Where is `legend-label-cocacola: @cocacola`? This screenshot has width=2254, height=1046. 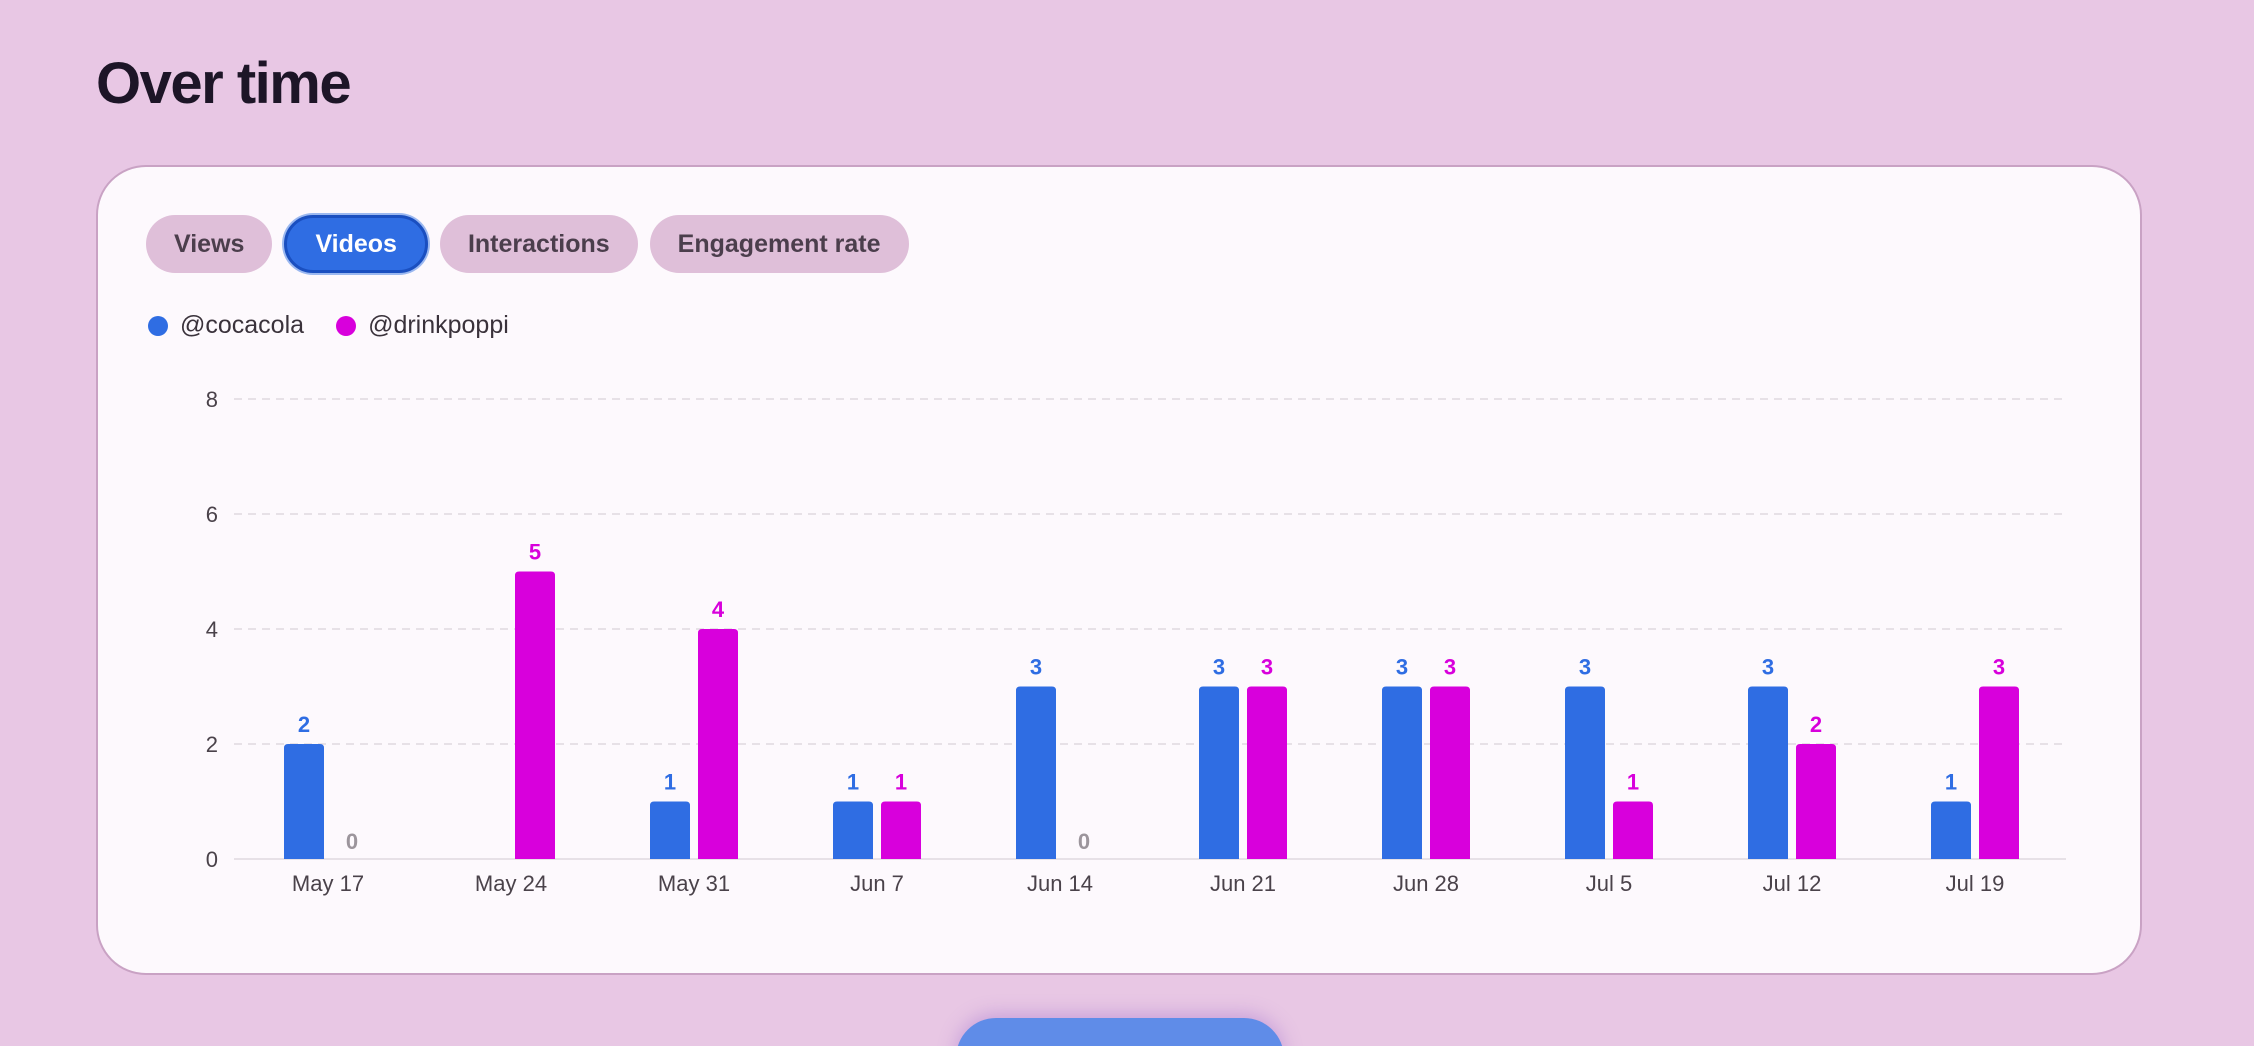
legend-label-cocacola: @cocacola is located at coordinates (242, 325).